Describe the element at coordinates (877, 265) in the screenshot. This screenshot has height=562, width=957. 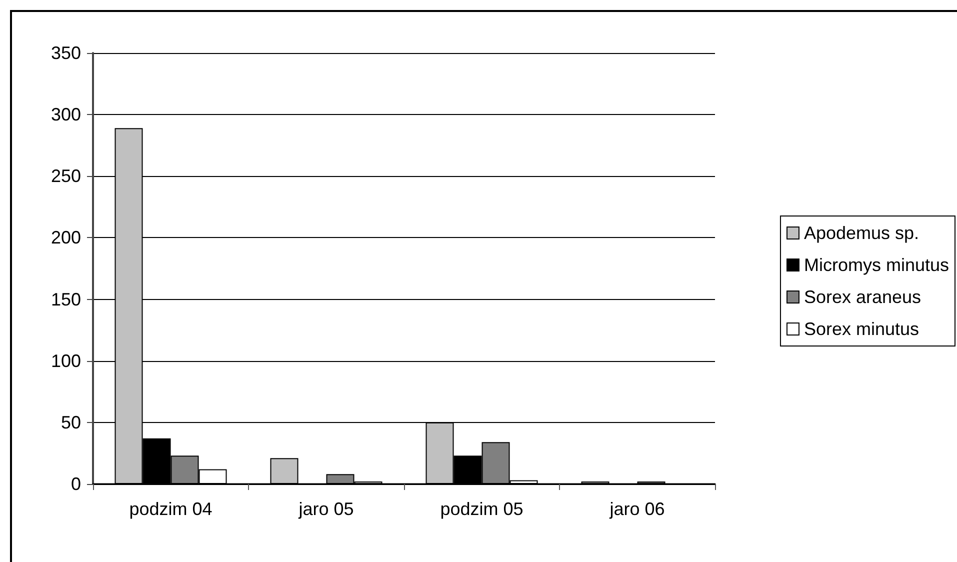
I see `legend-label: Micromys minutus` at that location.